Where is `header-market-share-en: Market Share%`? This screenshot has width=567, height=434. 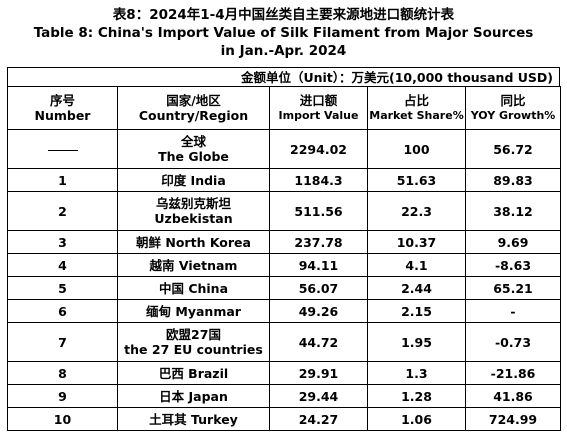
header-market-share-en: Market Share% is located at coordinates (416, 115).